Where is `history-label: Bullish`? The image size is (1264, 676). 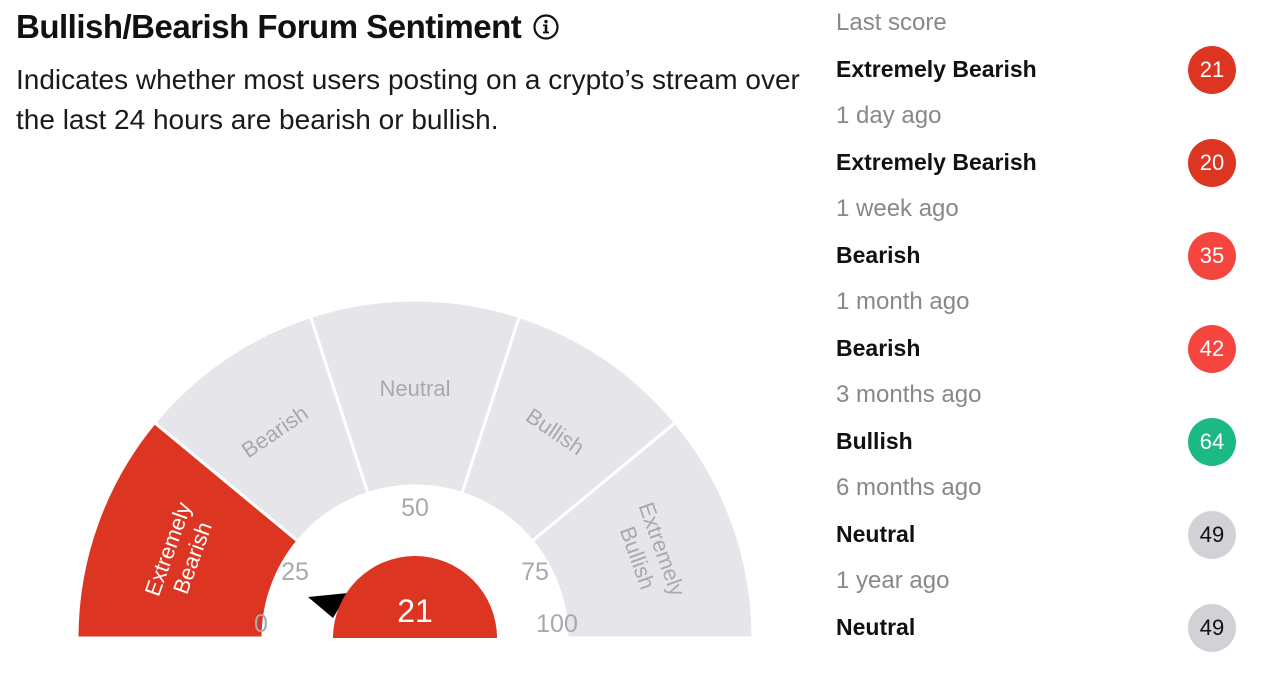 history-label: Bullish is located at coordinates (874, 441).